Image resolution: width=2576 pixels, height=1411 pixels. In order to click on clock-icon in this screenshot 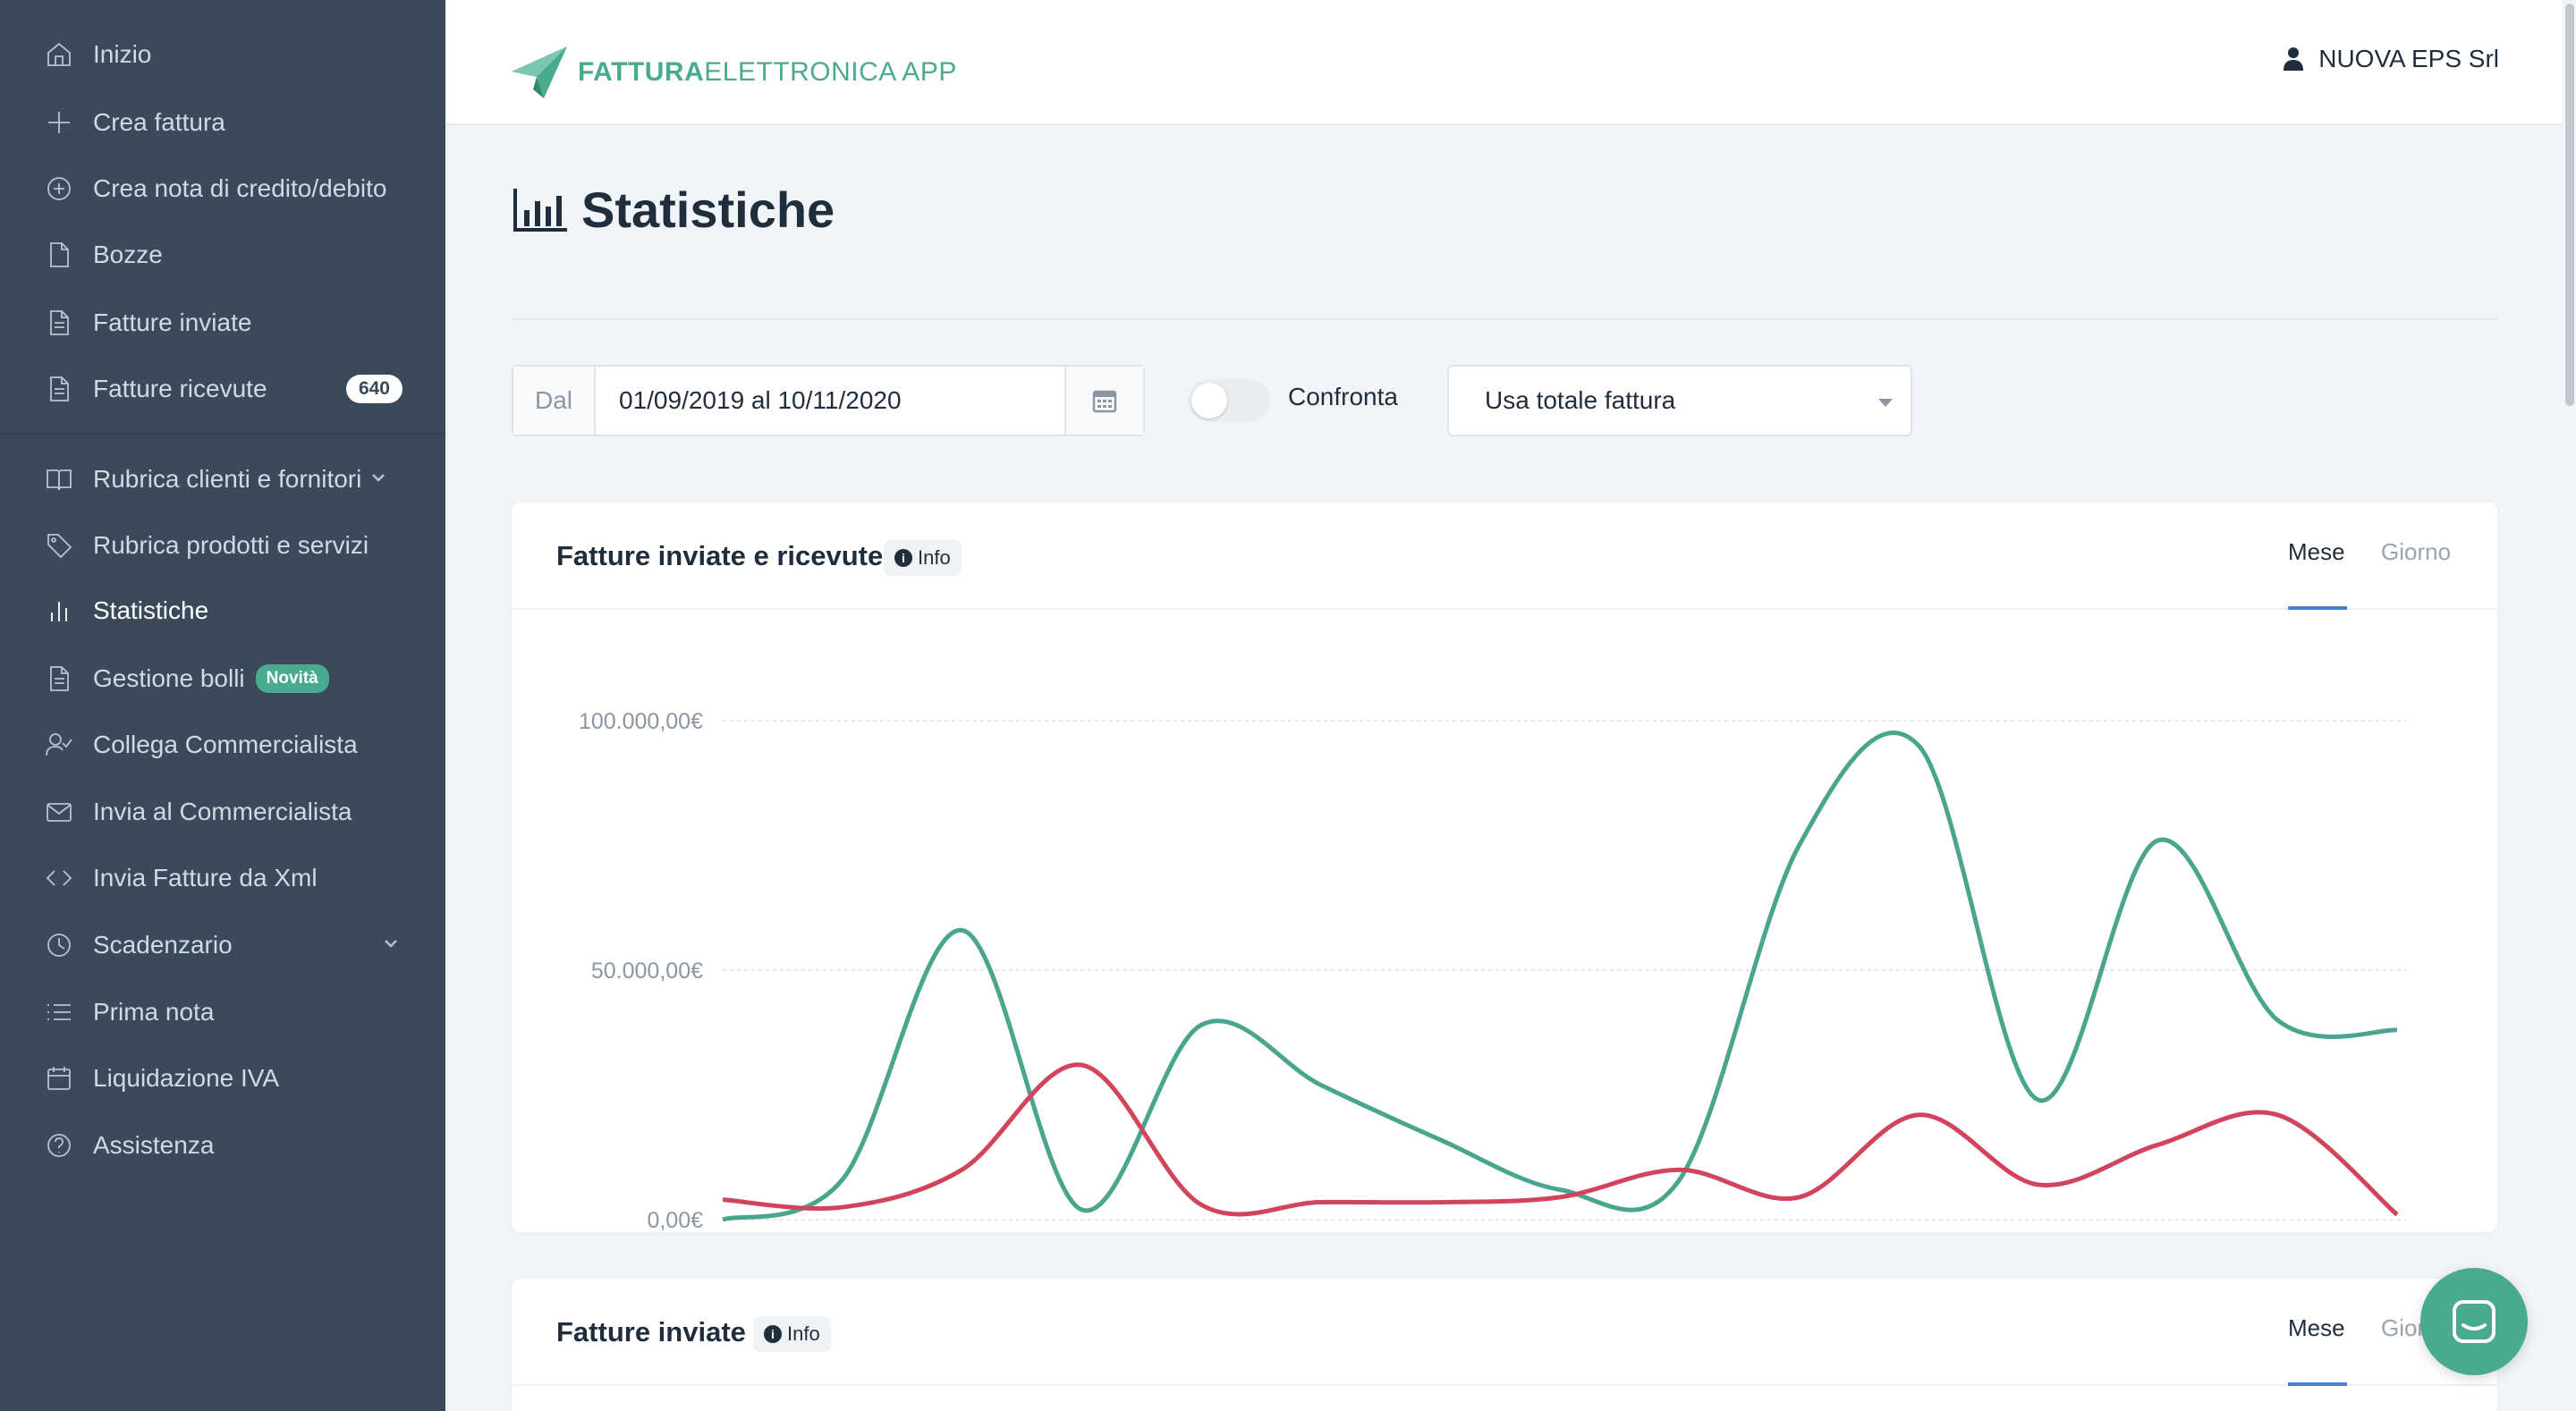, I will do `click(59, 945)`.